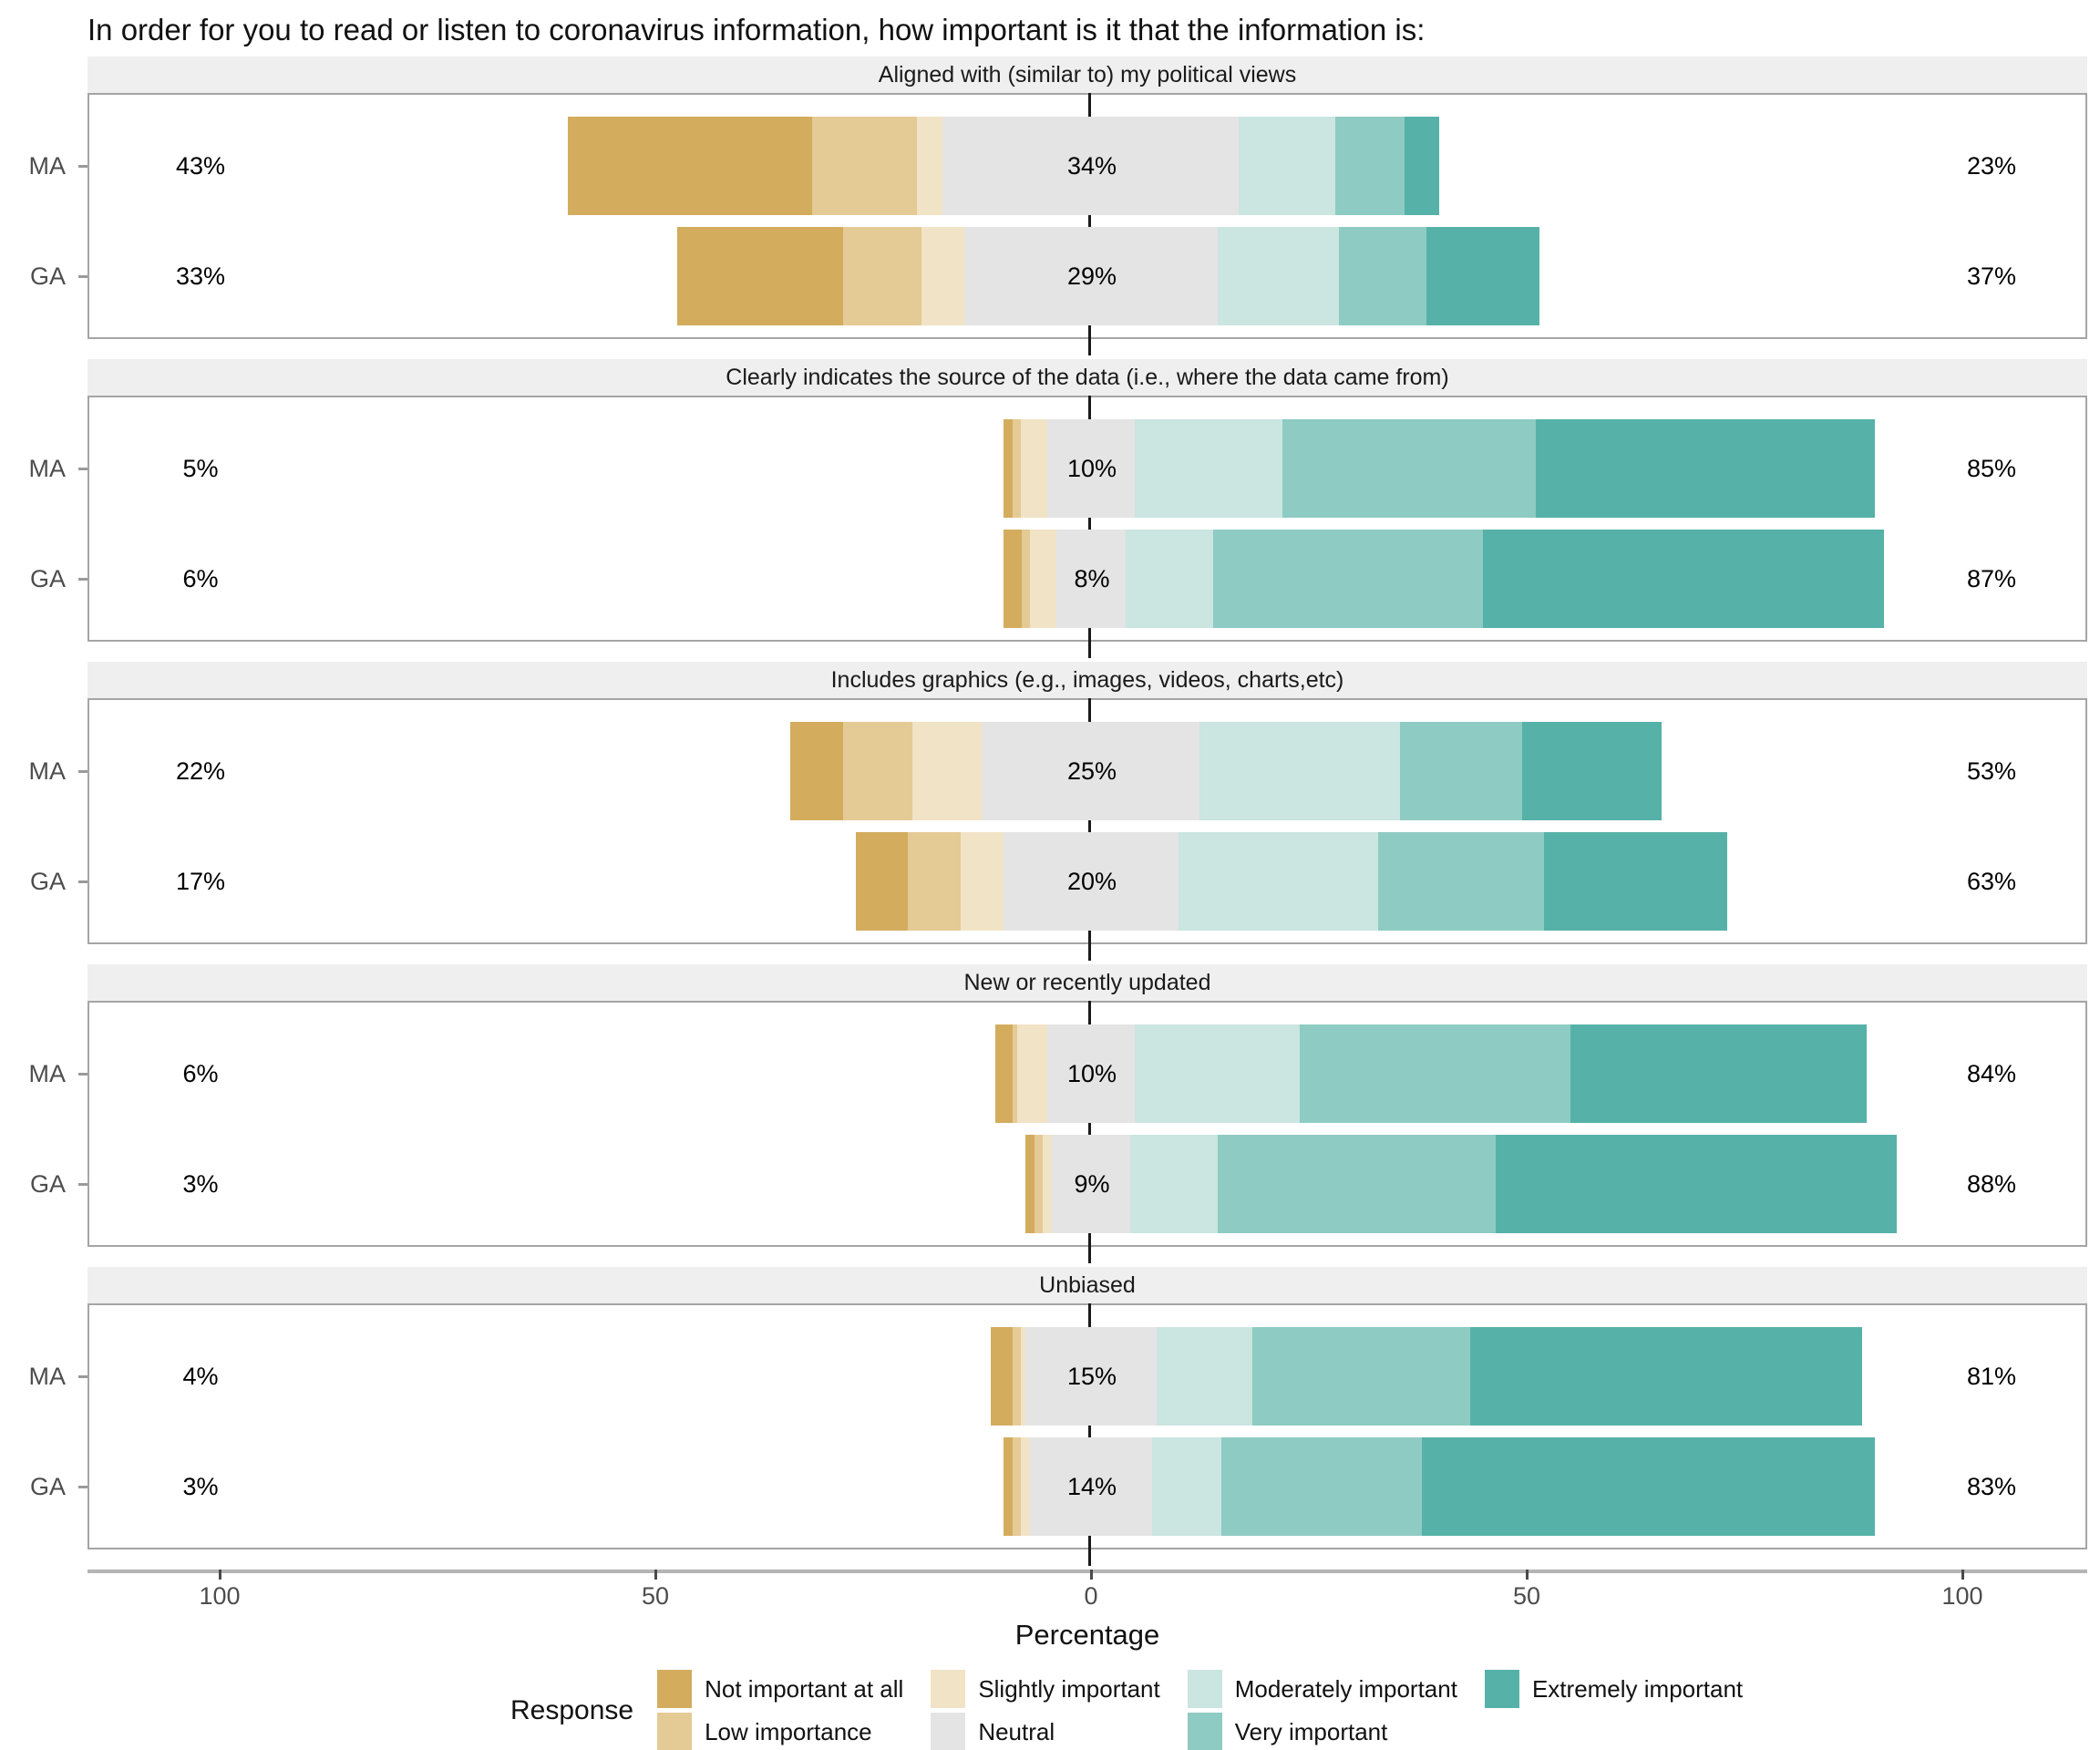  What do you see at coordinates (1092, 276) in the screenshot?
I see `neutral-label: 29%` at bounding box center [1092, 276].